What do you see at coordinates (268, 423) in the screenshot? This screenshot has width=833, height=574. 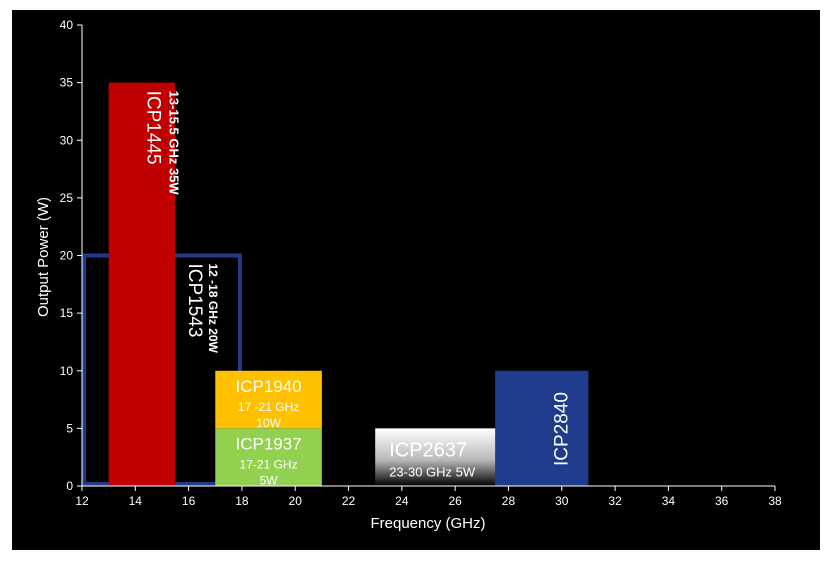 I see `label-icp1940-power: 10W` at bounding box center [268, 423].